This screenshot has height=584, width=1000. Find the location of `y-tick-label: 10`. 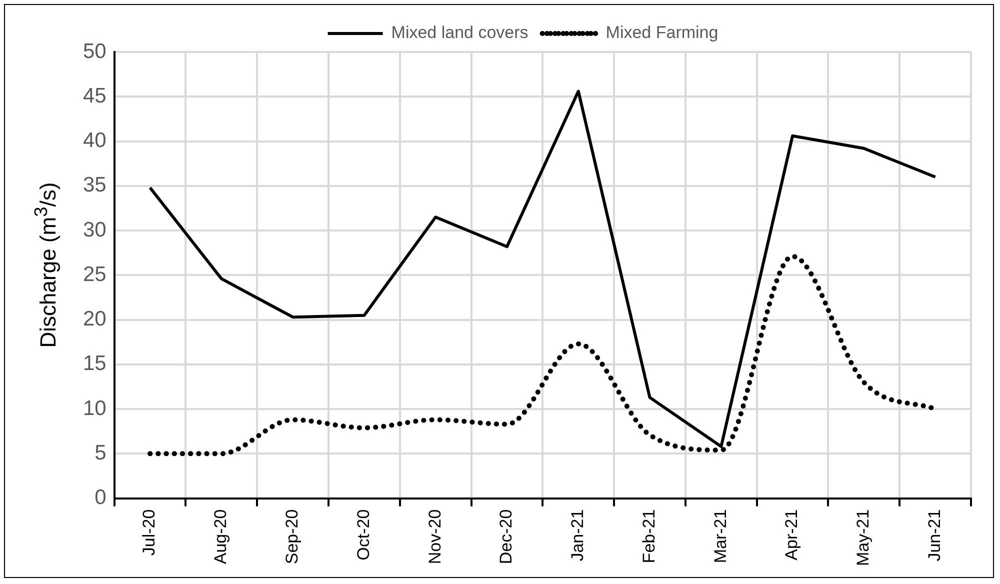

y-tick-label: 10 is located at coordinates (94, 408).